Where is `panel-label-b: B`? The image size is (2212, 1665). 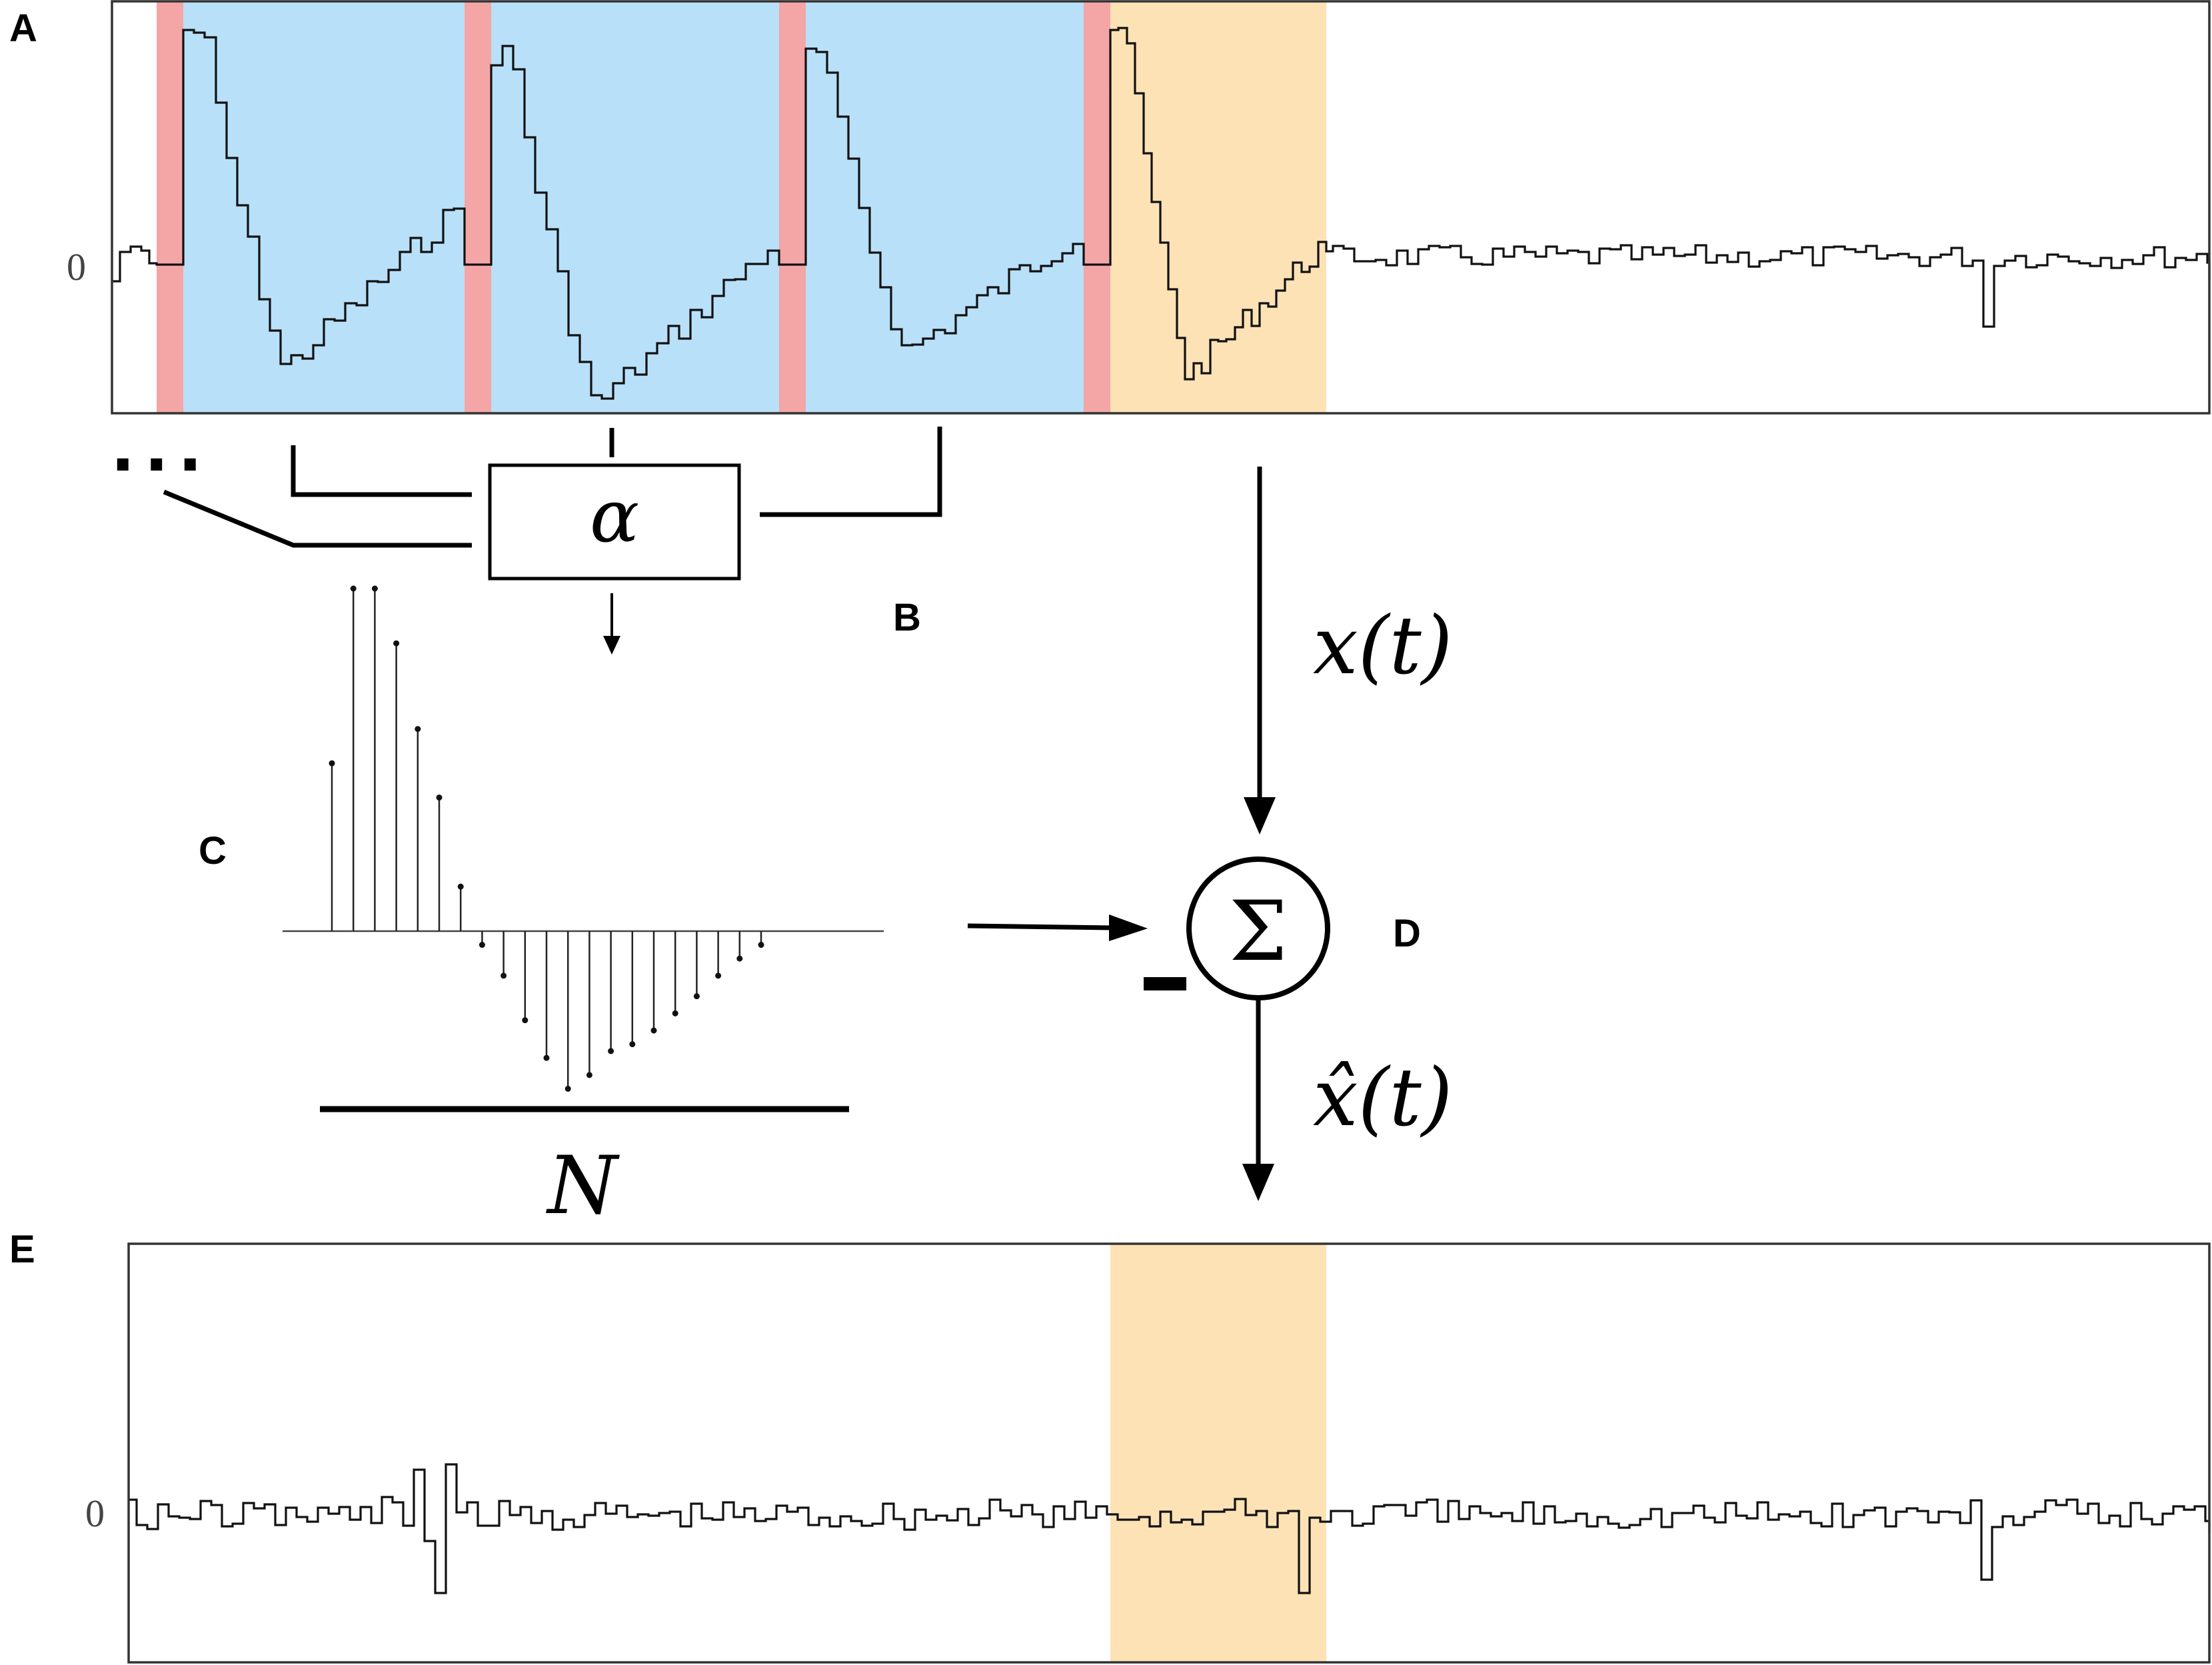
panel-label-b: B is located at coordinates (907, 617).